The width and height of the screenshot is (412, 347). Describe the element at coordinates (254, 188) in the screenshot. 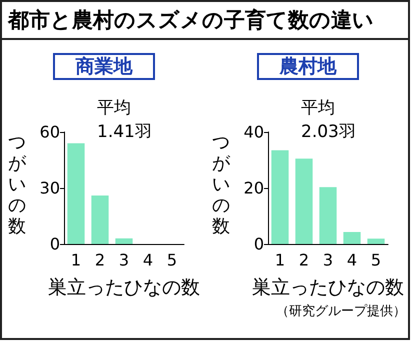

I see `y-tick-label: 20` at that location.